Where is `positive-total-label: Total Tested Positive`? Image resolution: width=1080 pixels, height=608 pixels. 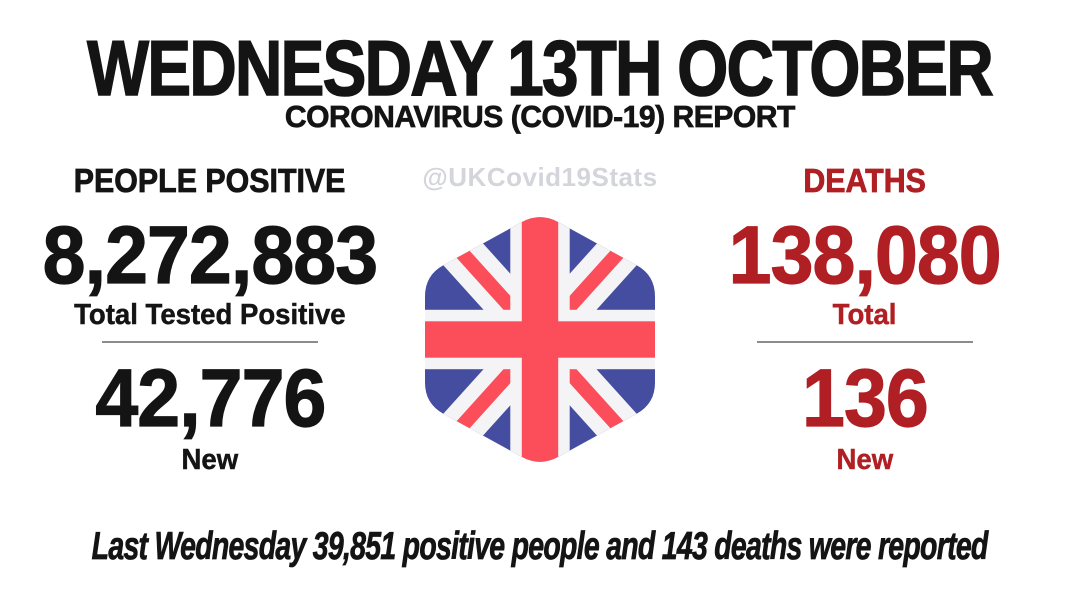
positive-total-label: Total Tested Positive is located at coordinates (210, 315).